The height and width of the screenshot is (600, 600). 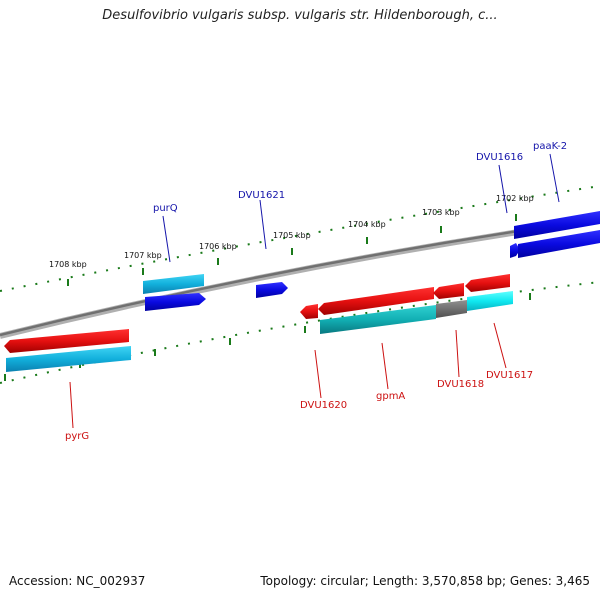 What do you see at coordinates (448, 291) in the screenshot?
I see `gene-DVU1618` at bounding box center [448, 291].